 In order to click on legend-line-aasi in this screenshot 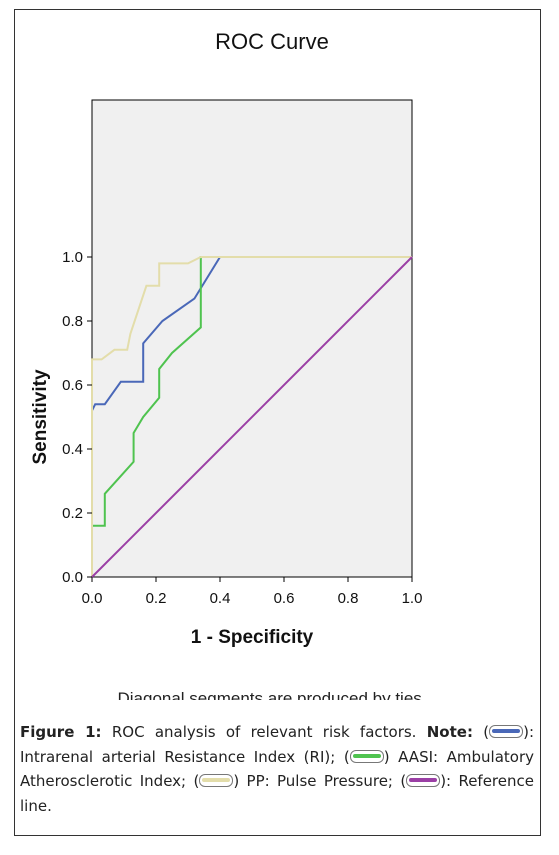, I will do `click(366, 755)`.